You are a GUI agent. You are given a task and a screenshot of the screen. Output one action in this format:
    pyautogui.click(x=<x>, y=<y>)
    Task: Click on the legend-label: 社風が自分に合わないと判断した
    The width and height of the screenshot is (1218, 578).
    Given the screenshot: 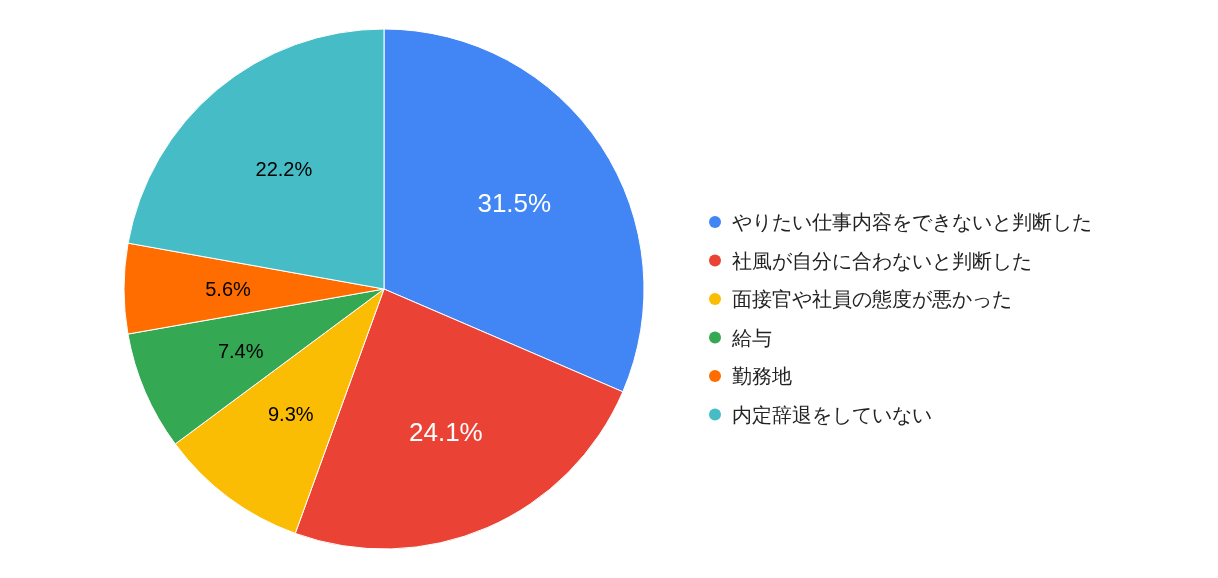 What is the action you would take?
    pyautogui.click(x=882, y=260)
    